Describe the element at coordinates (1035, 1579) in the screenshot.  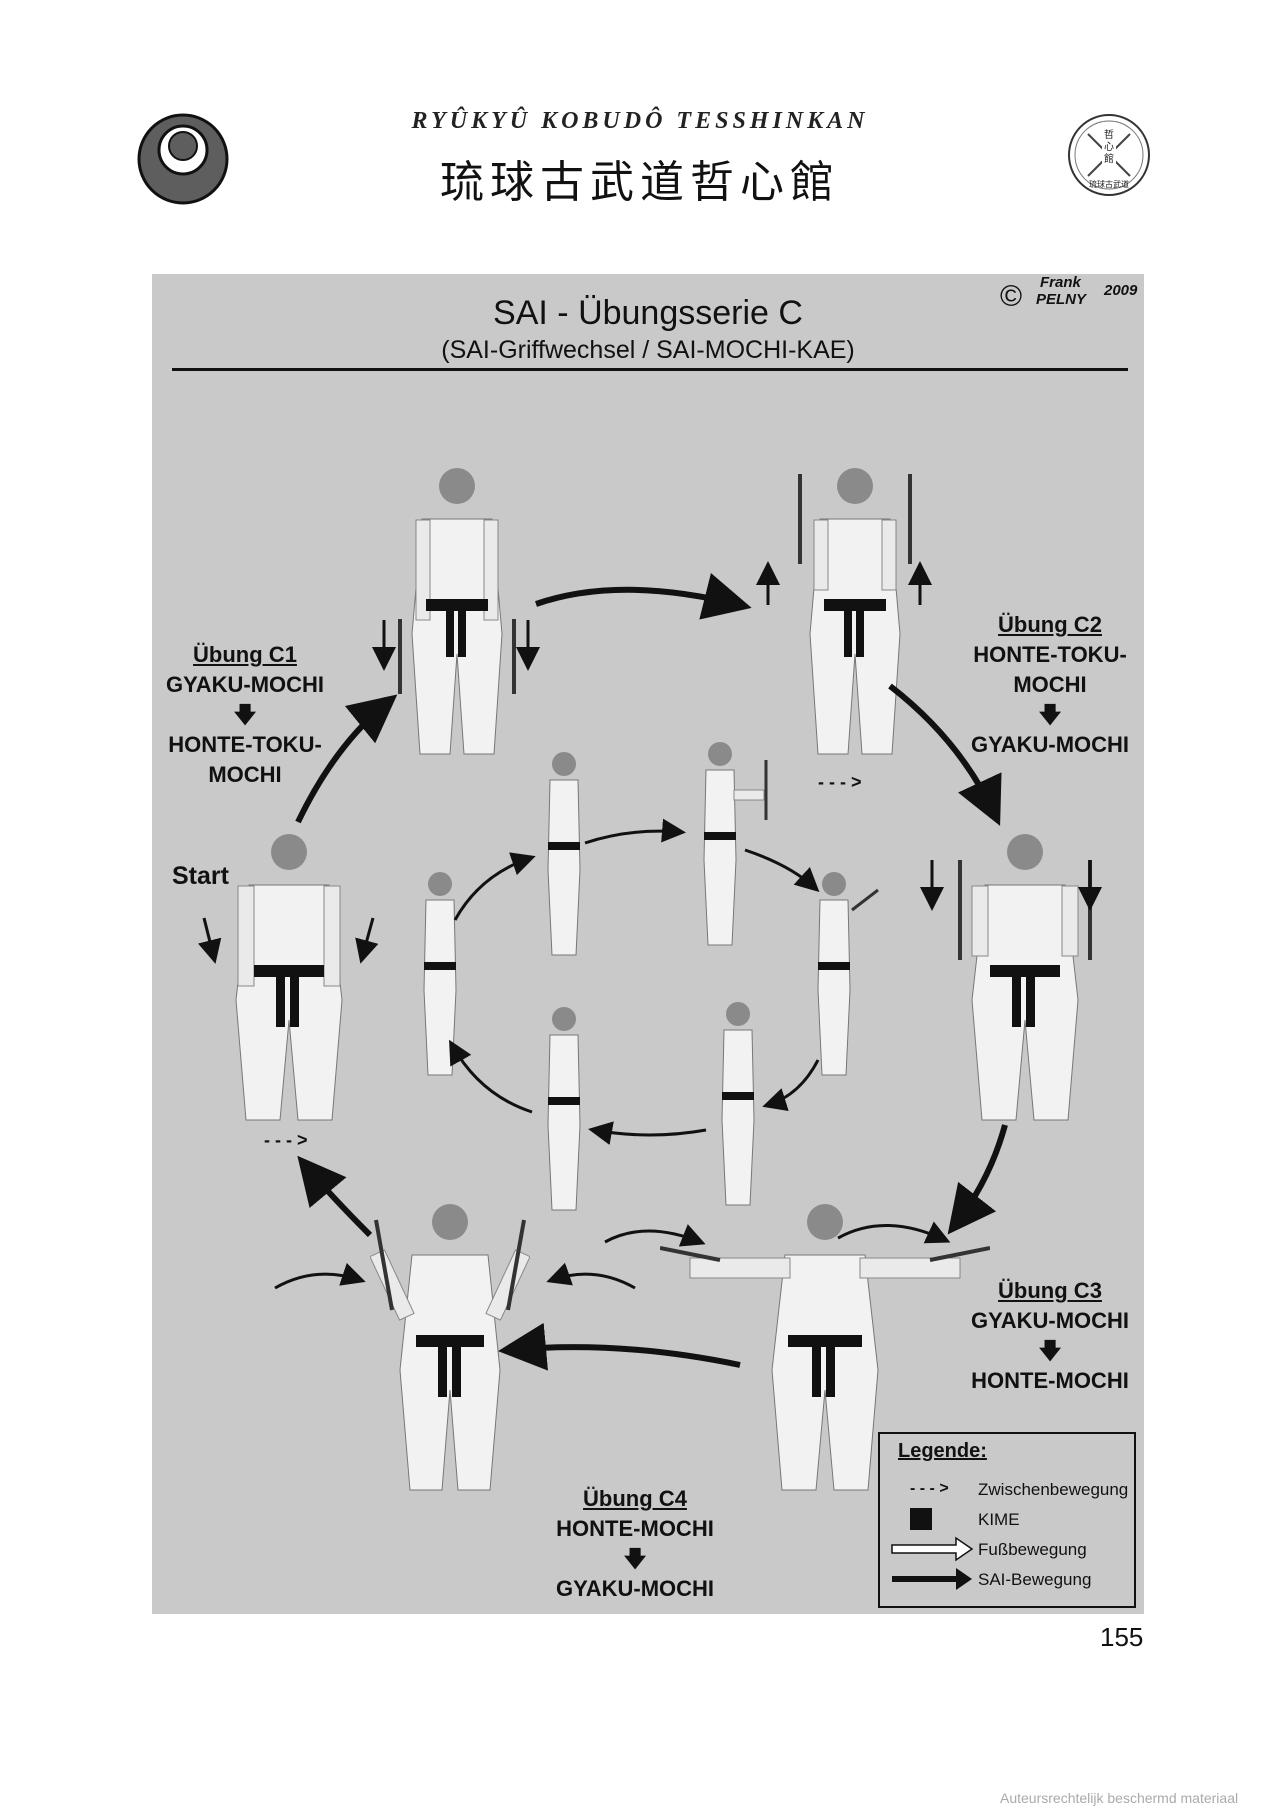
I see `legend-text-sai-bewegung: SAI-Bewegung` at that location.